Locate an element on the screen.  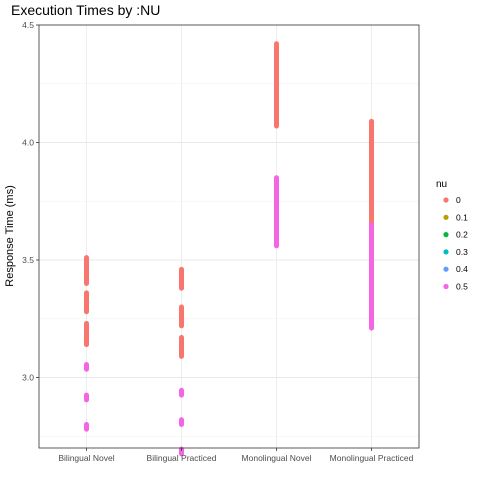
legend-label: 0.3 is located at coordinates (462, 252).